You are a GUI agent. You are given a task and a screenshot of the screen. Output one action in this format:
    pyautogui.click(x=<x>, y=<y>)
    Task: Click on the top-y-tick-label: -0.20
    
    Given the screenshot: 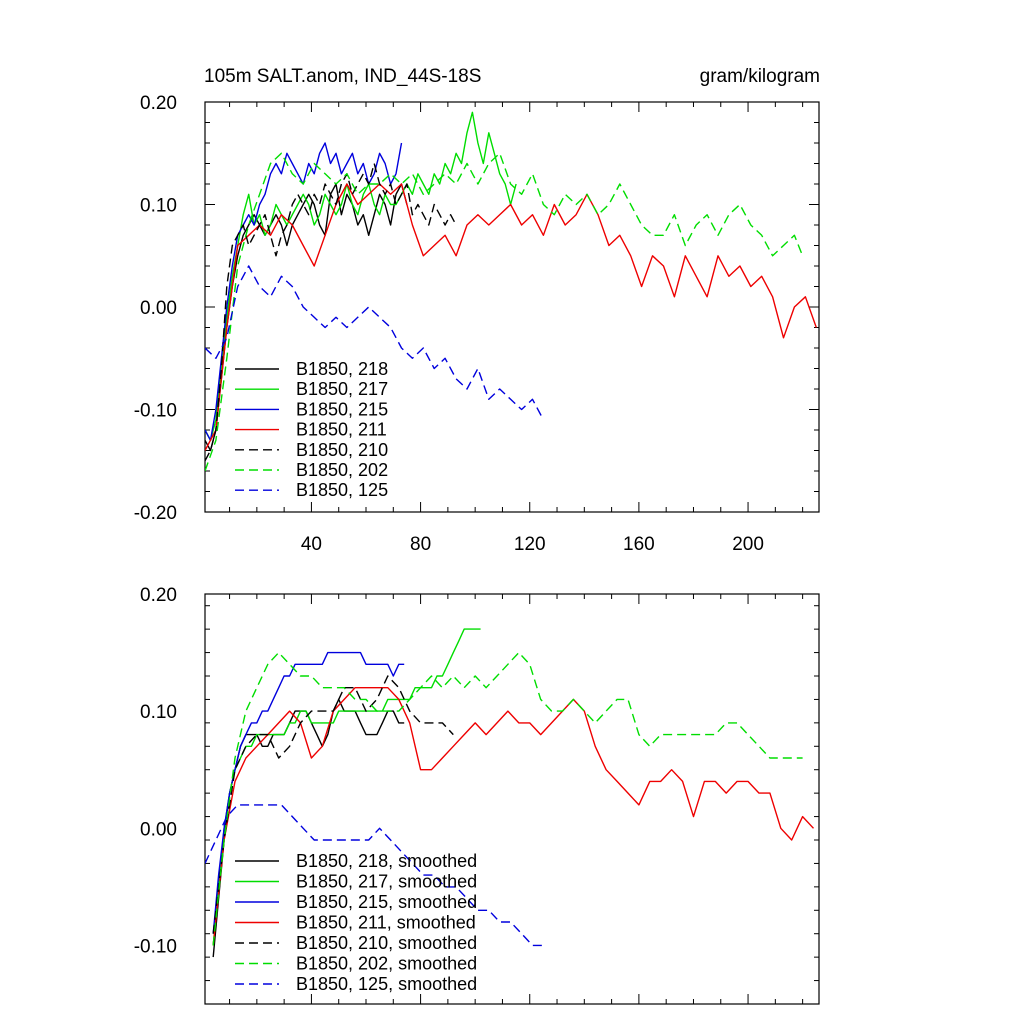 What is the action you would take?
    pyautogui.click(x=155, y=513)
    